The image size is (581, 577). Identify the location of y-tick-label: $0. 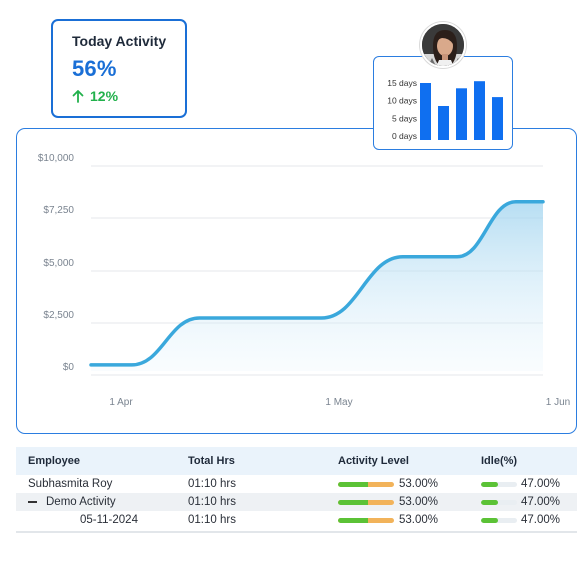
(69, 367).